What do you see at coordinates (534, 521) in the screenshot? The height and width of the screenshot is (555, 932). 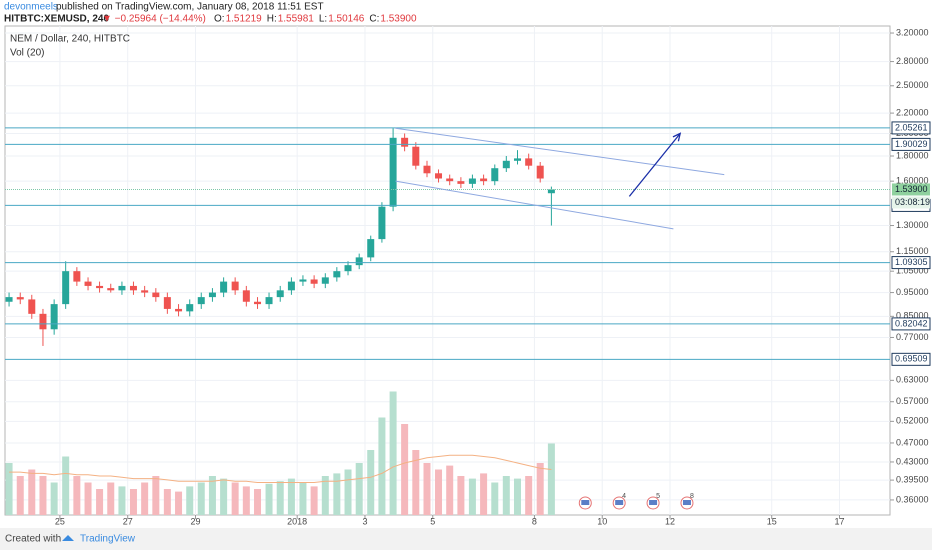 I see `x-tick-label: 8` at bounding box center [534, 521].